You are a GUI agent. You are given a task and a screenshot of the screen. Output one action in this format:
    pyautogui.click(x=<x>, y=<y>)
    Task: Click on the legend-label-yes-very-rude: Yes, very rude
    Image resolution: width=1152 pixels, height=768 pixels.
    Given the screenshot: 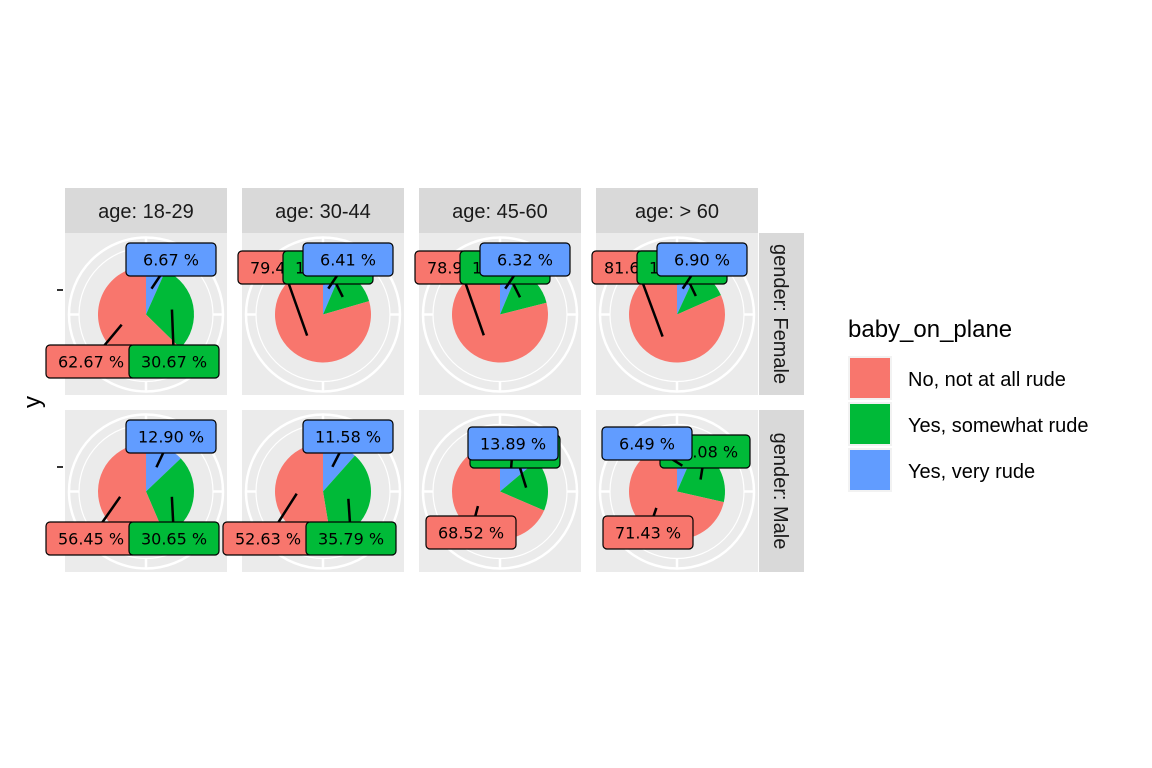 What is the action you would take?
    pyautogui.click(x=971, y=472)
    